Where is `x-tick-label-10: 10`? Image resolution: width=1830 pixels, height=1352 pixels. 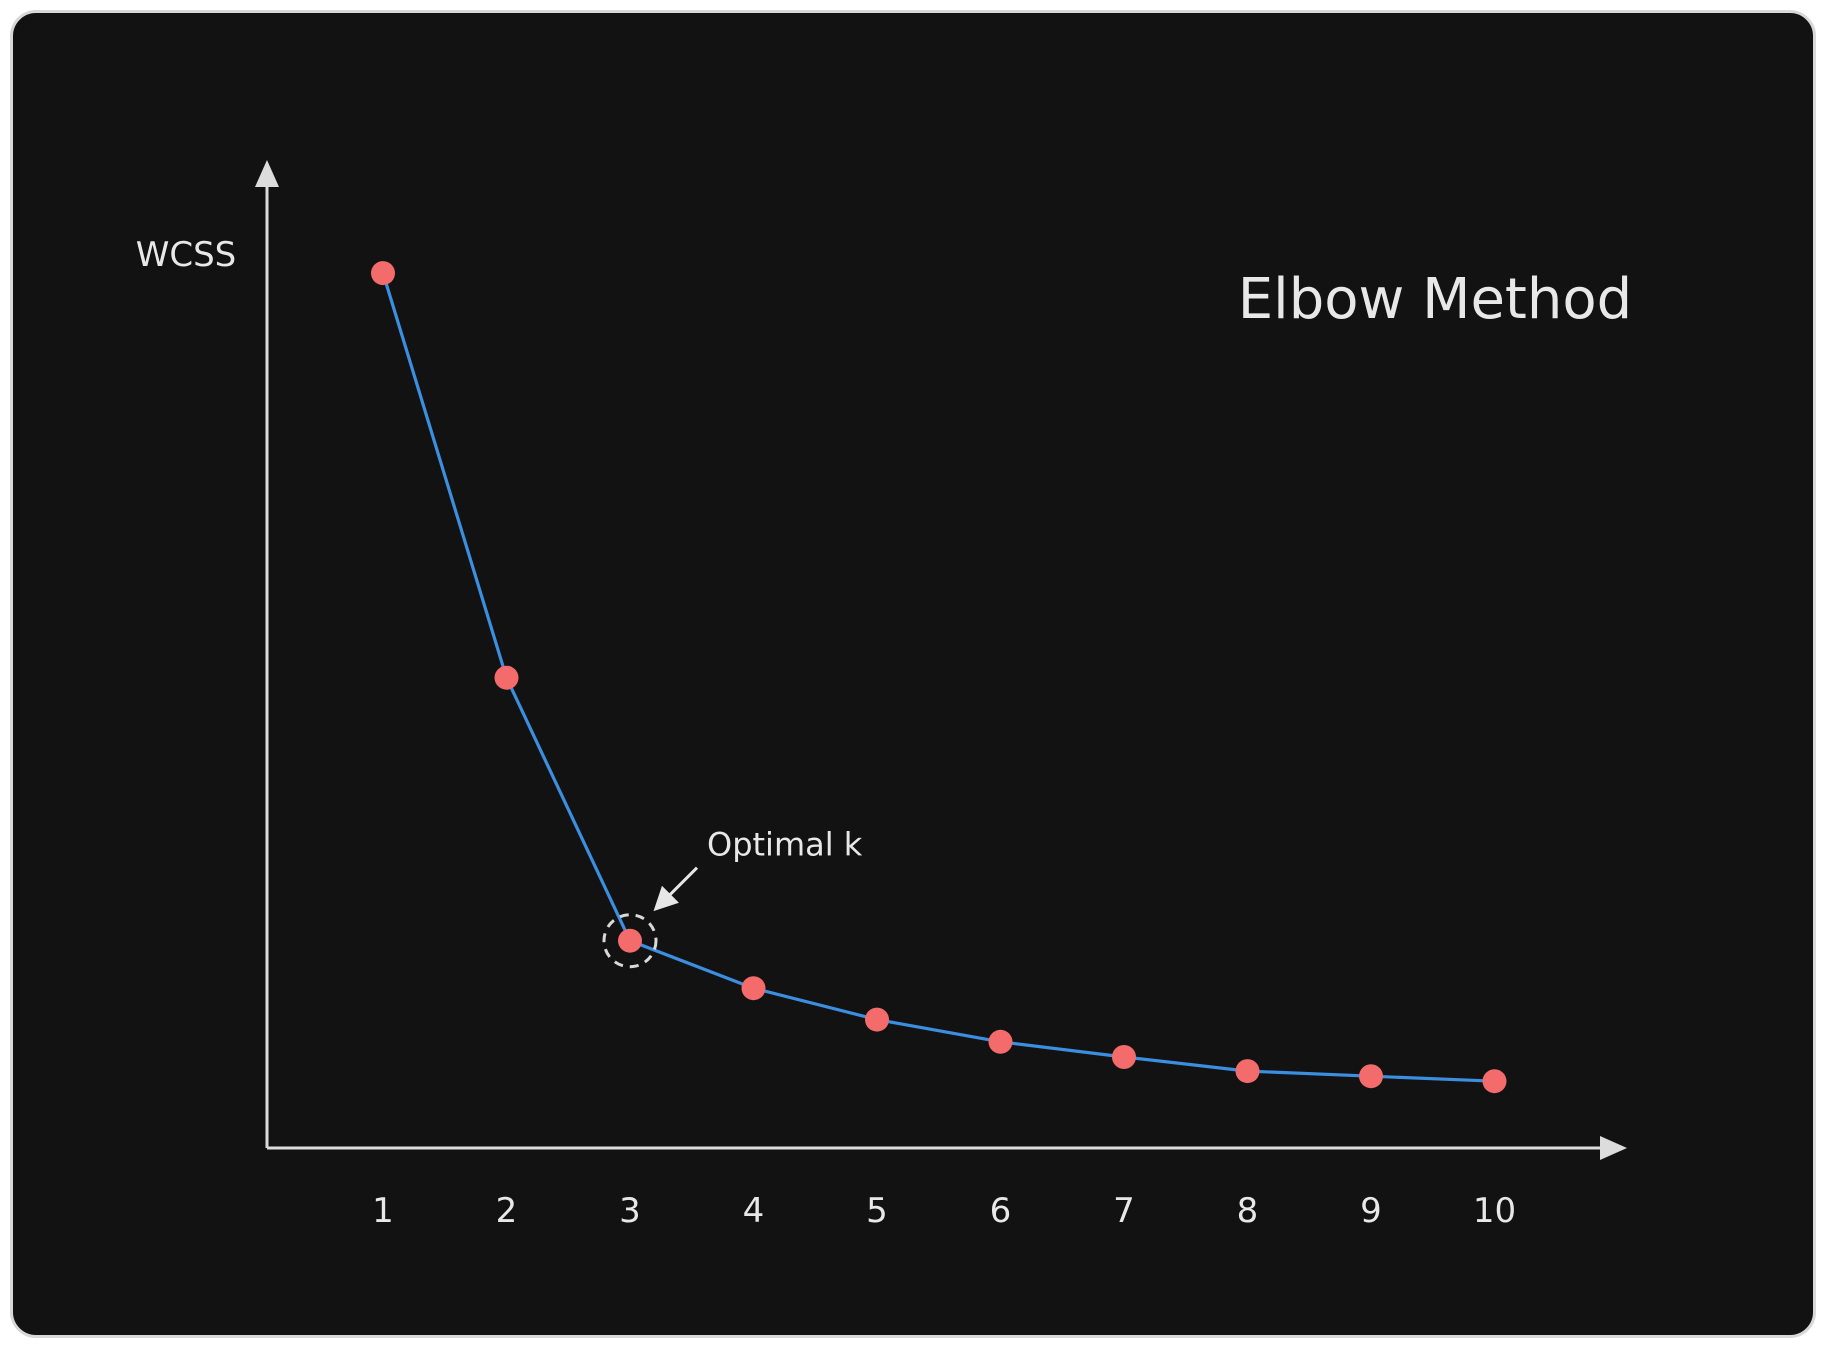 x-tick-label-10: 10 is located at coordinates (1494, 1211).